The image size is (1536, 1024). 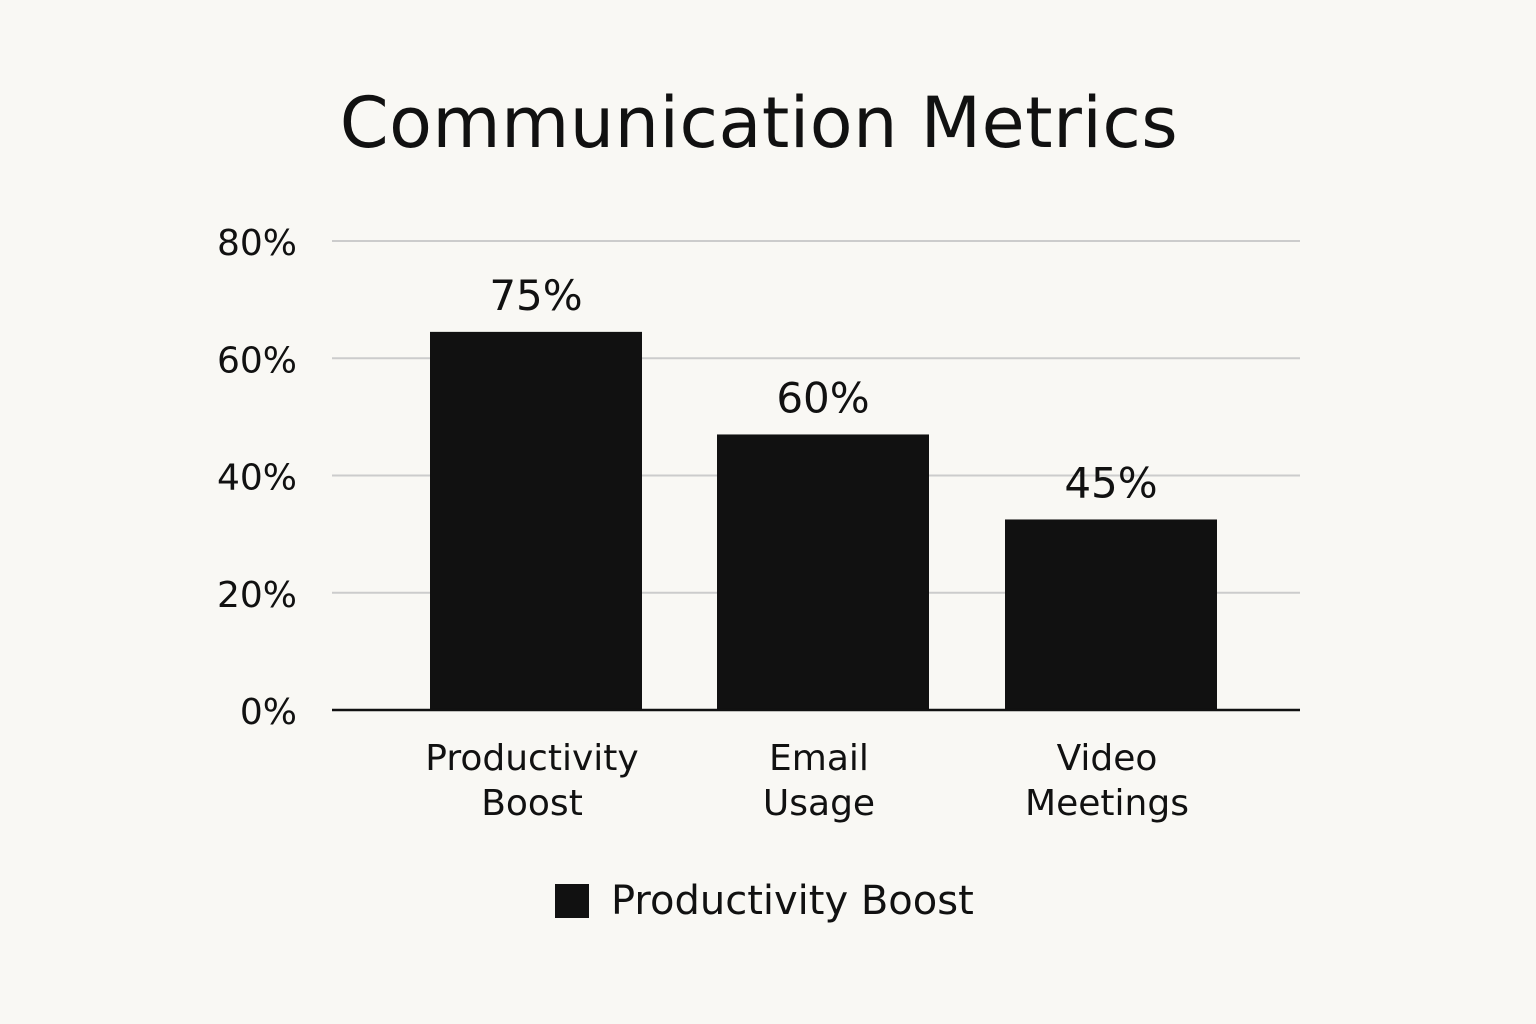 I want to click on y-tick-label: 40%, so click(x=257, y=478).